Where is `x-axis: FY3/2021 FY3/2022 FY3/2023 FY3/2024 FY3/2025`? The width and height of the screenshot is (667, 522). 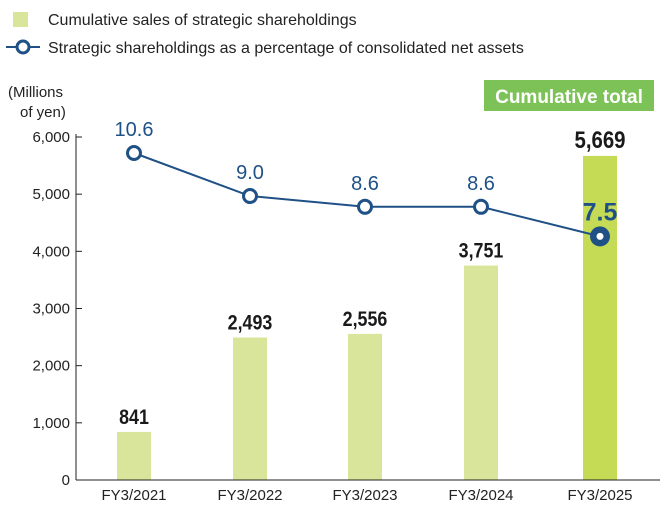 x-axis: FY3/2021 FY3/2022 FY3/2023 FY3/2024 FY3/2025 is located at coordinates (368, 491).